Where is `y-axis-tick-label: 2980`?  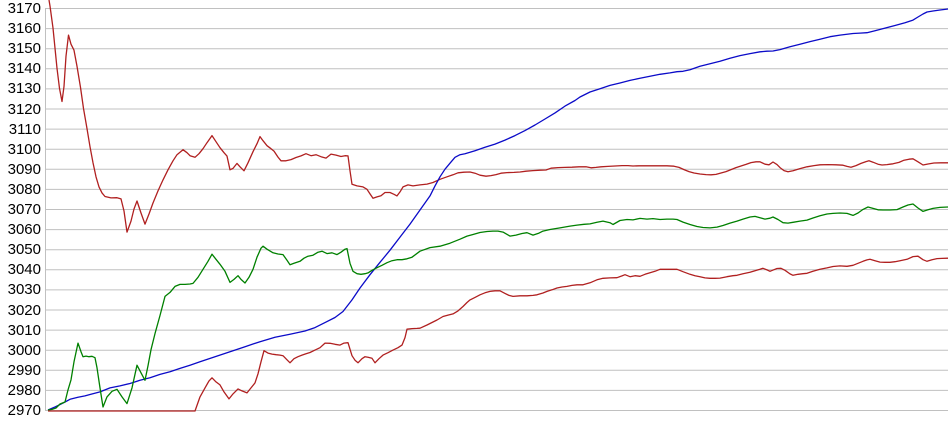 y-axis-tick-label: 2980 is located at coordinates (24, 390).